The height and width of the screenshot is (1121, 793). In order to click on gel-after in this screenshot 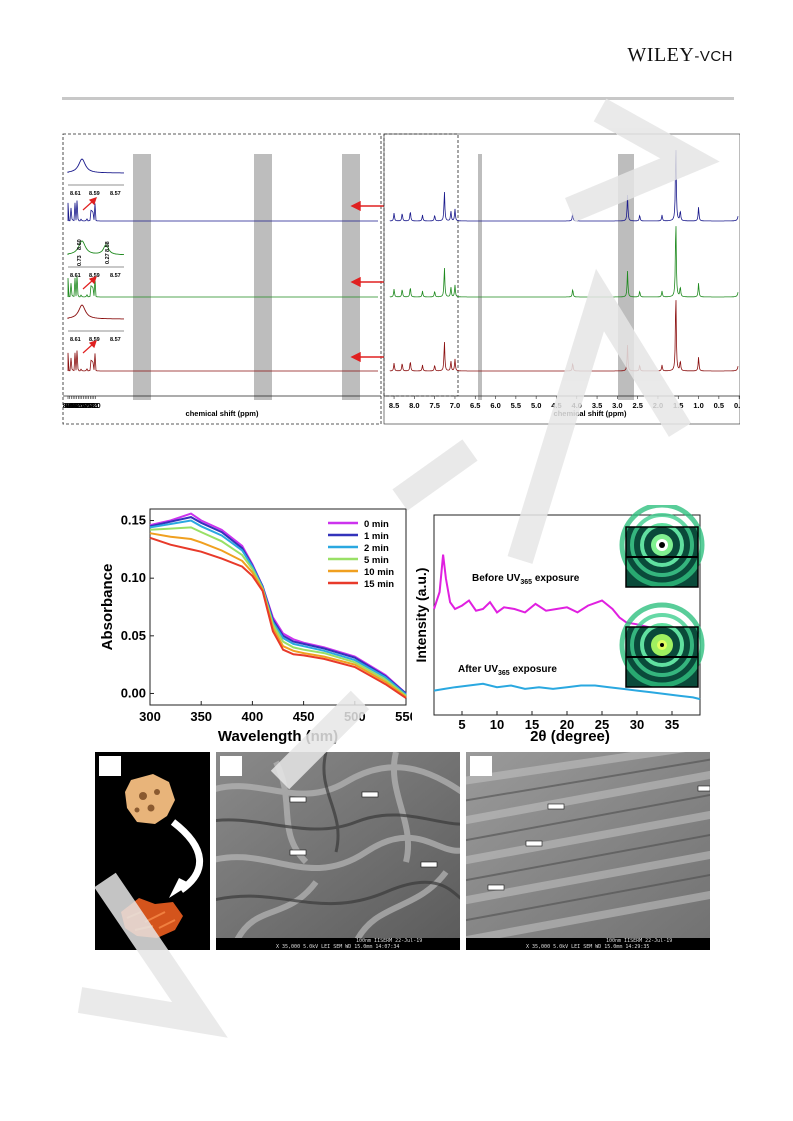, I will do `click(152, 918)`.